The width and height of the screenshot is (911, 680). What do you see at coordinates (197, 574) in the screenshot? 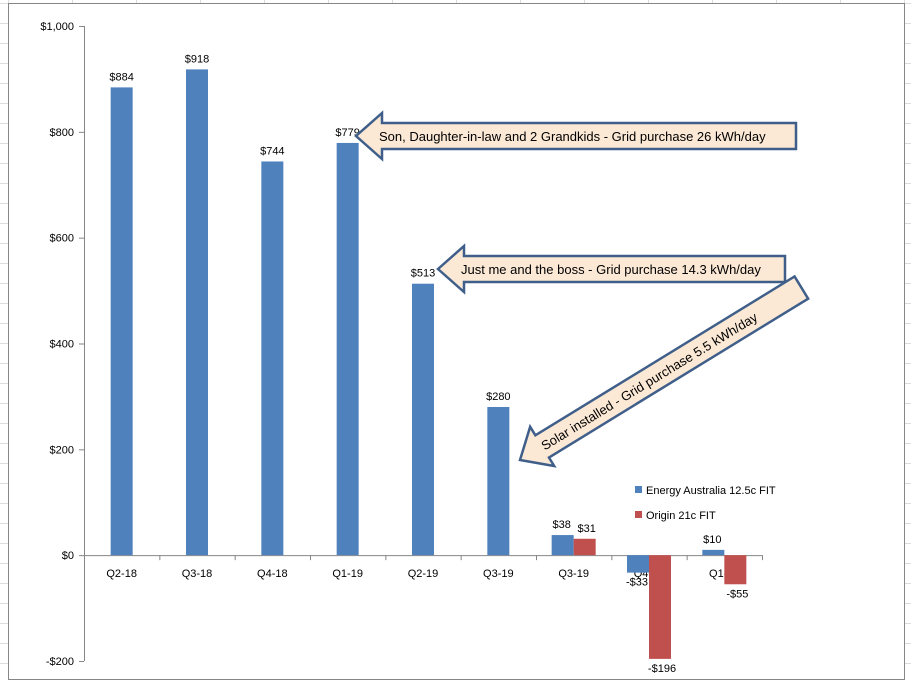
I see `x-tick-label: Q3-18` at bounding box center [197, 574].